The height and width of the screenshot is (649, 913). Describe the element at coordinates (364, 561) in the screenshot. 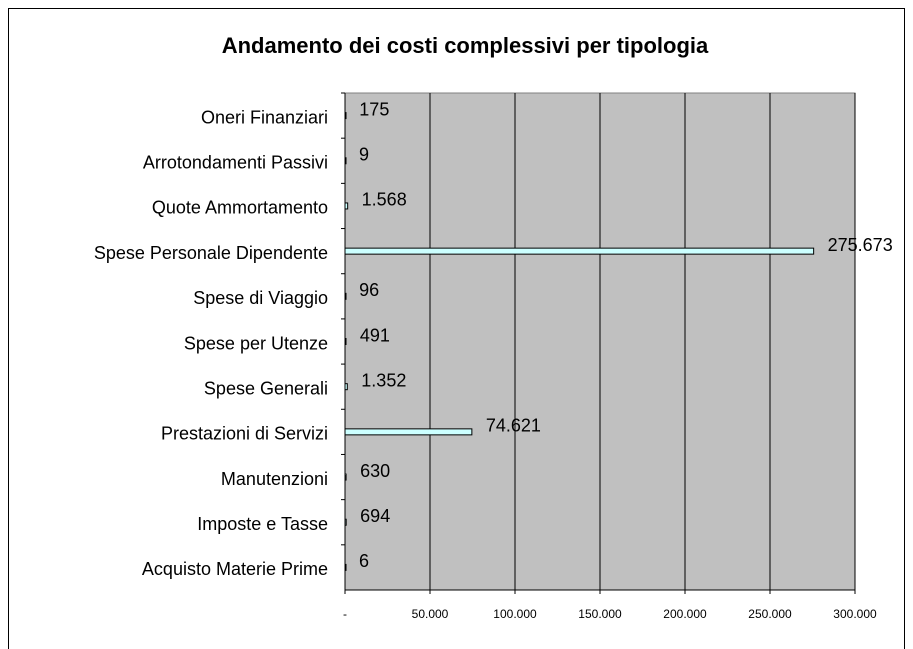

I see `value-label: 6` at that location.